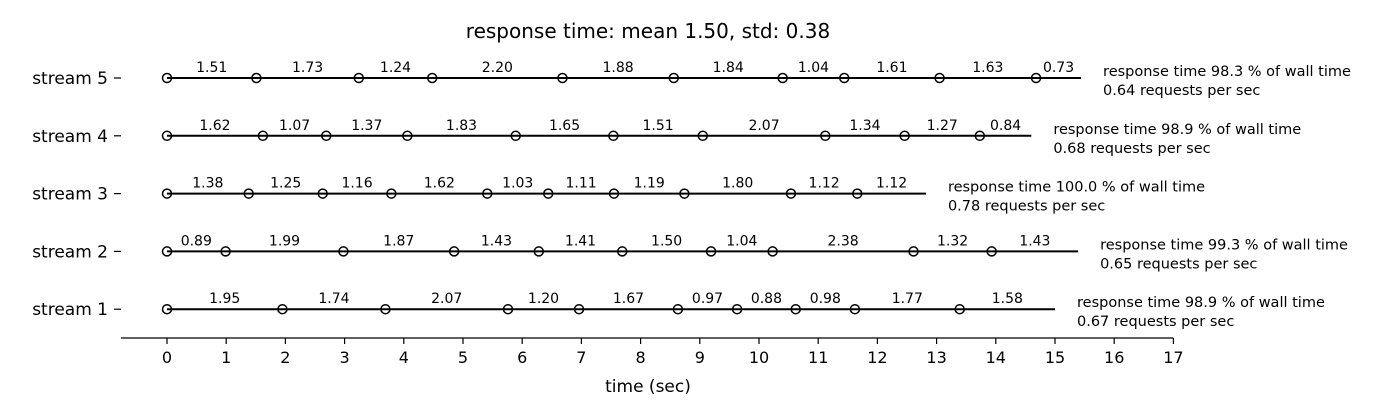  What do you see at coordinates (1227, 72) in the screenshot?
I see `wall-time-annotation: response time 98.3 % of wall time` at bounding box center [1227, 72].